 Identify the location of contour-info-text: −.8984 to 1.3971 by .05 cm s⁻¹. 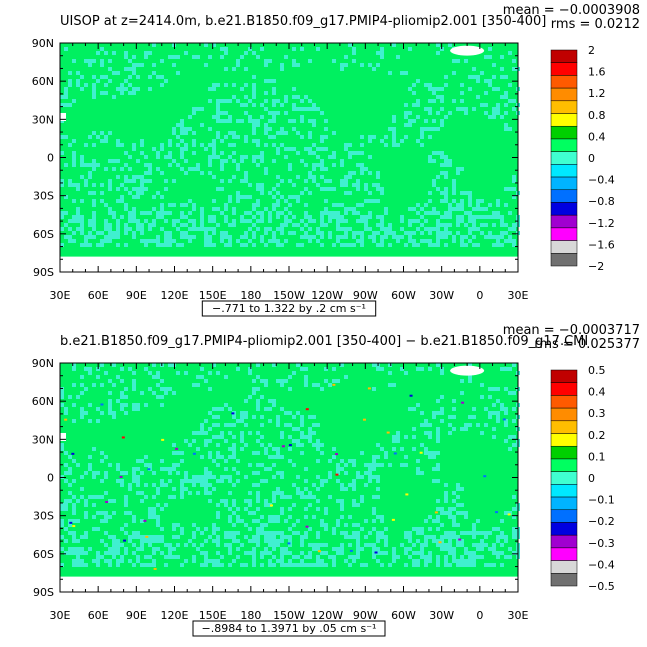
(289, 628).